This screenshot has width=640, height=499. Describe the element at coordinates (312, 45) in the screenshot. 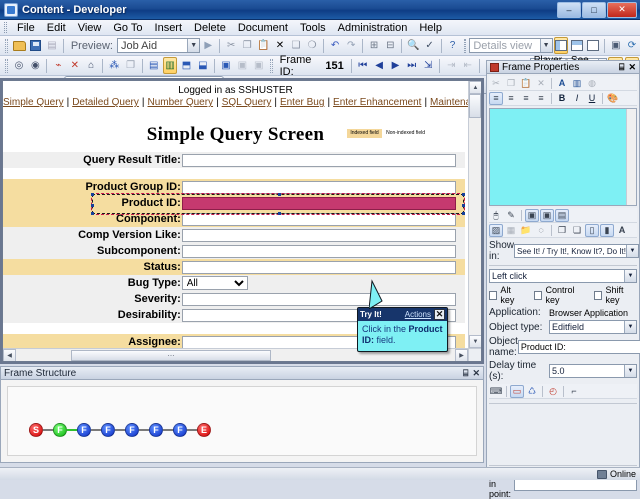

I see `find-replace-icon: ❍` at that location.